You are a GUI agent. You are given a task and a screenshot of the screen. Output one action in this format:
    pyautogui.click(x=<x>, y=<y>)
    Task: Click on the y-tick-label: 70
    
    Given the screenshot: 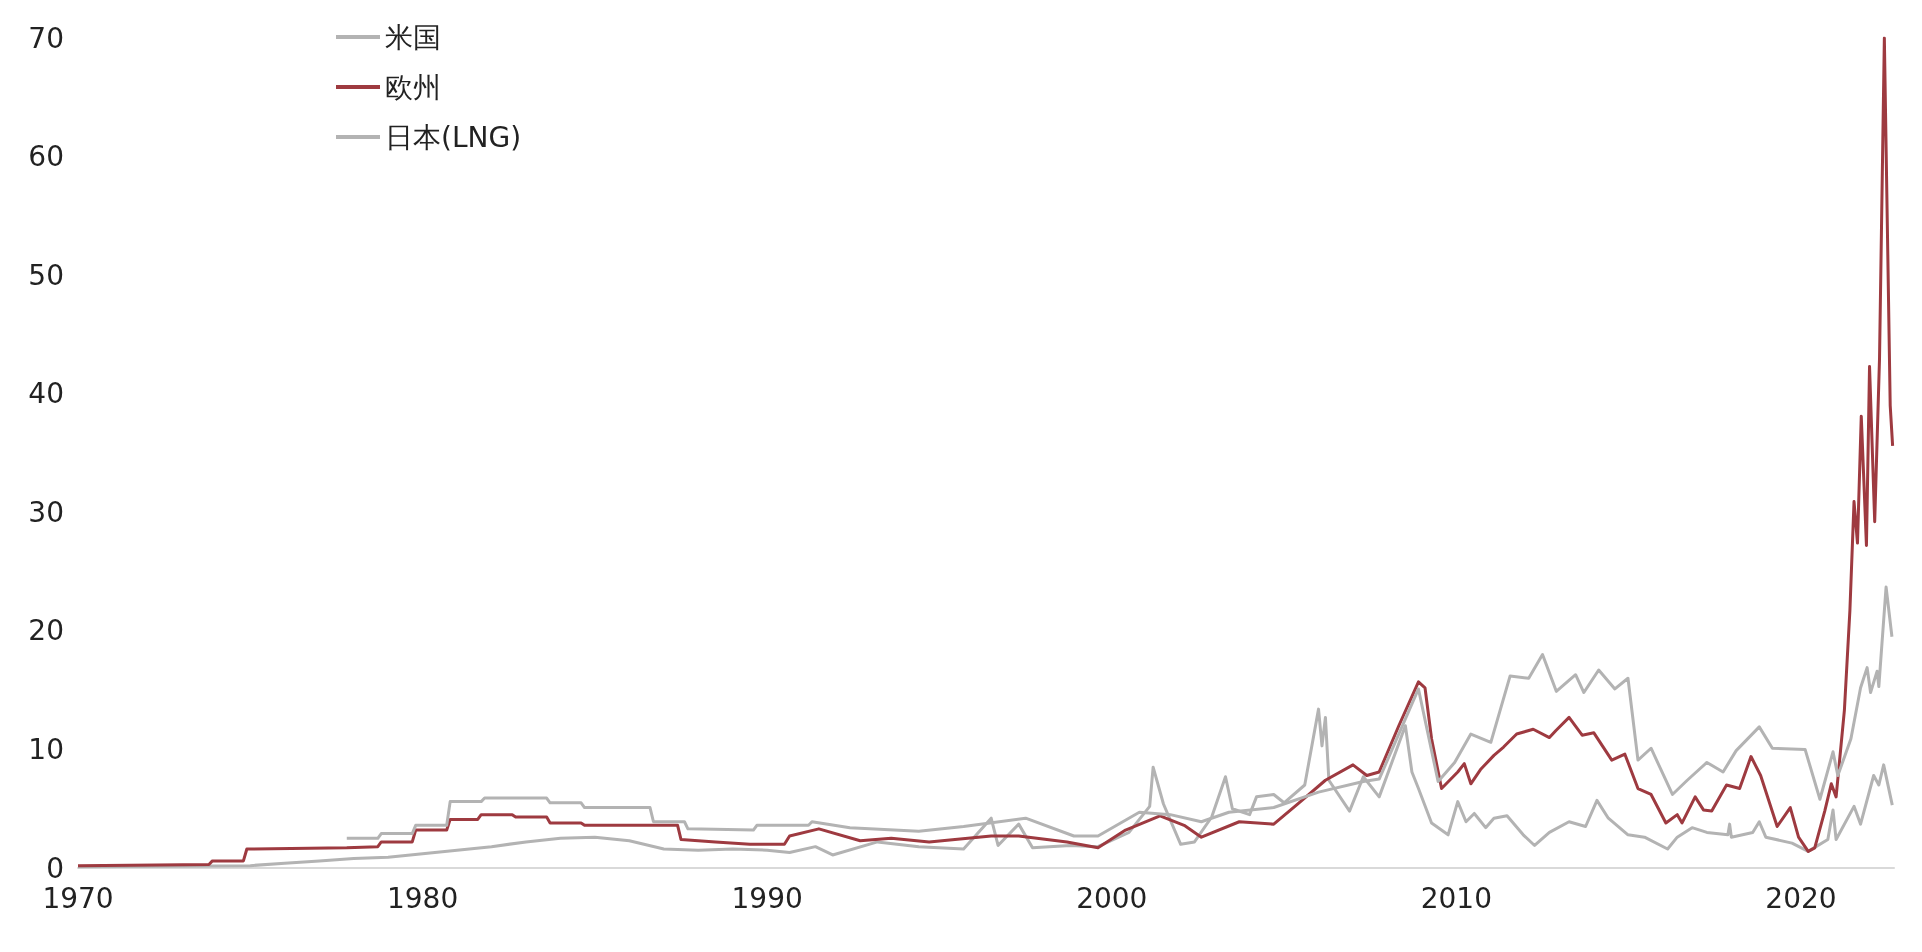 What is the action you would take?
    pyautogui.click(x=46, y=38)
    